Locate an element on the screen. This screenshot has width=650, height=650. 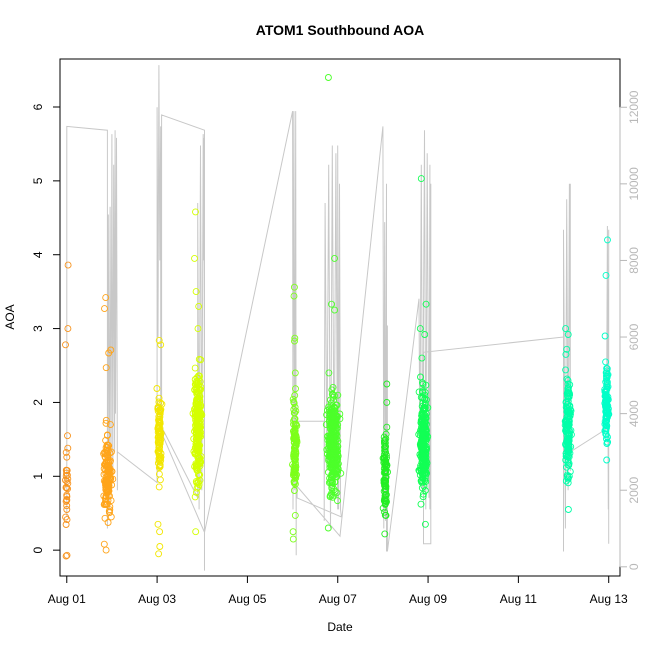
y-tick-label: 0 is located at coordinates (38, 549).